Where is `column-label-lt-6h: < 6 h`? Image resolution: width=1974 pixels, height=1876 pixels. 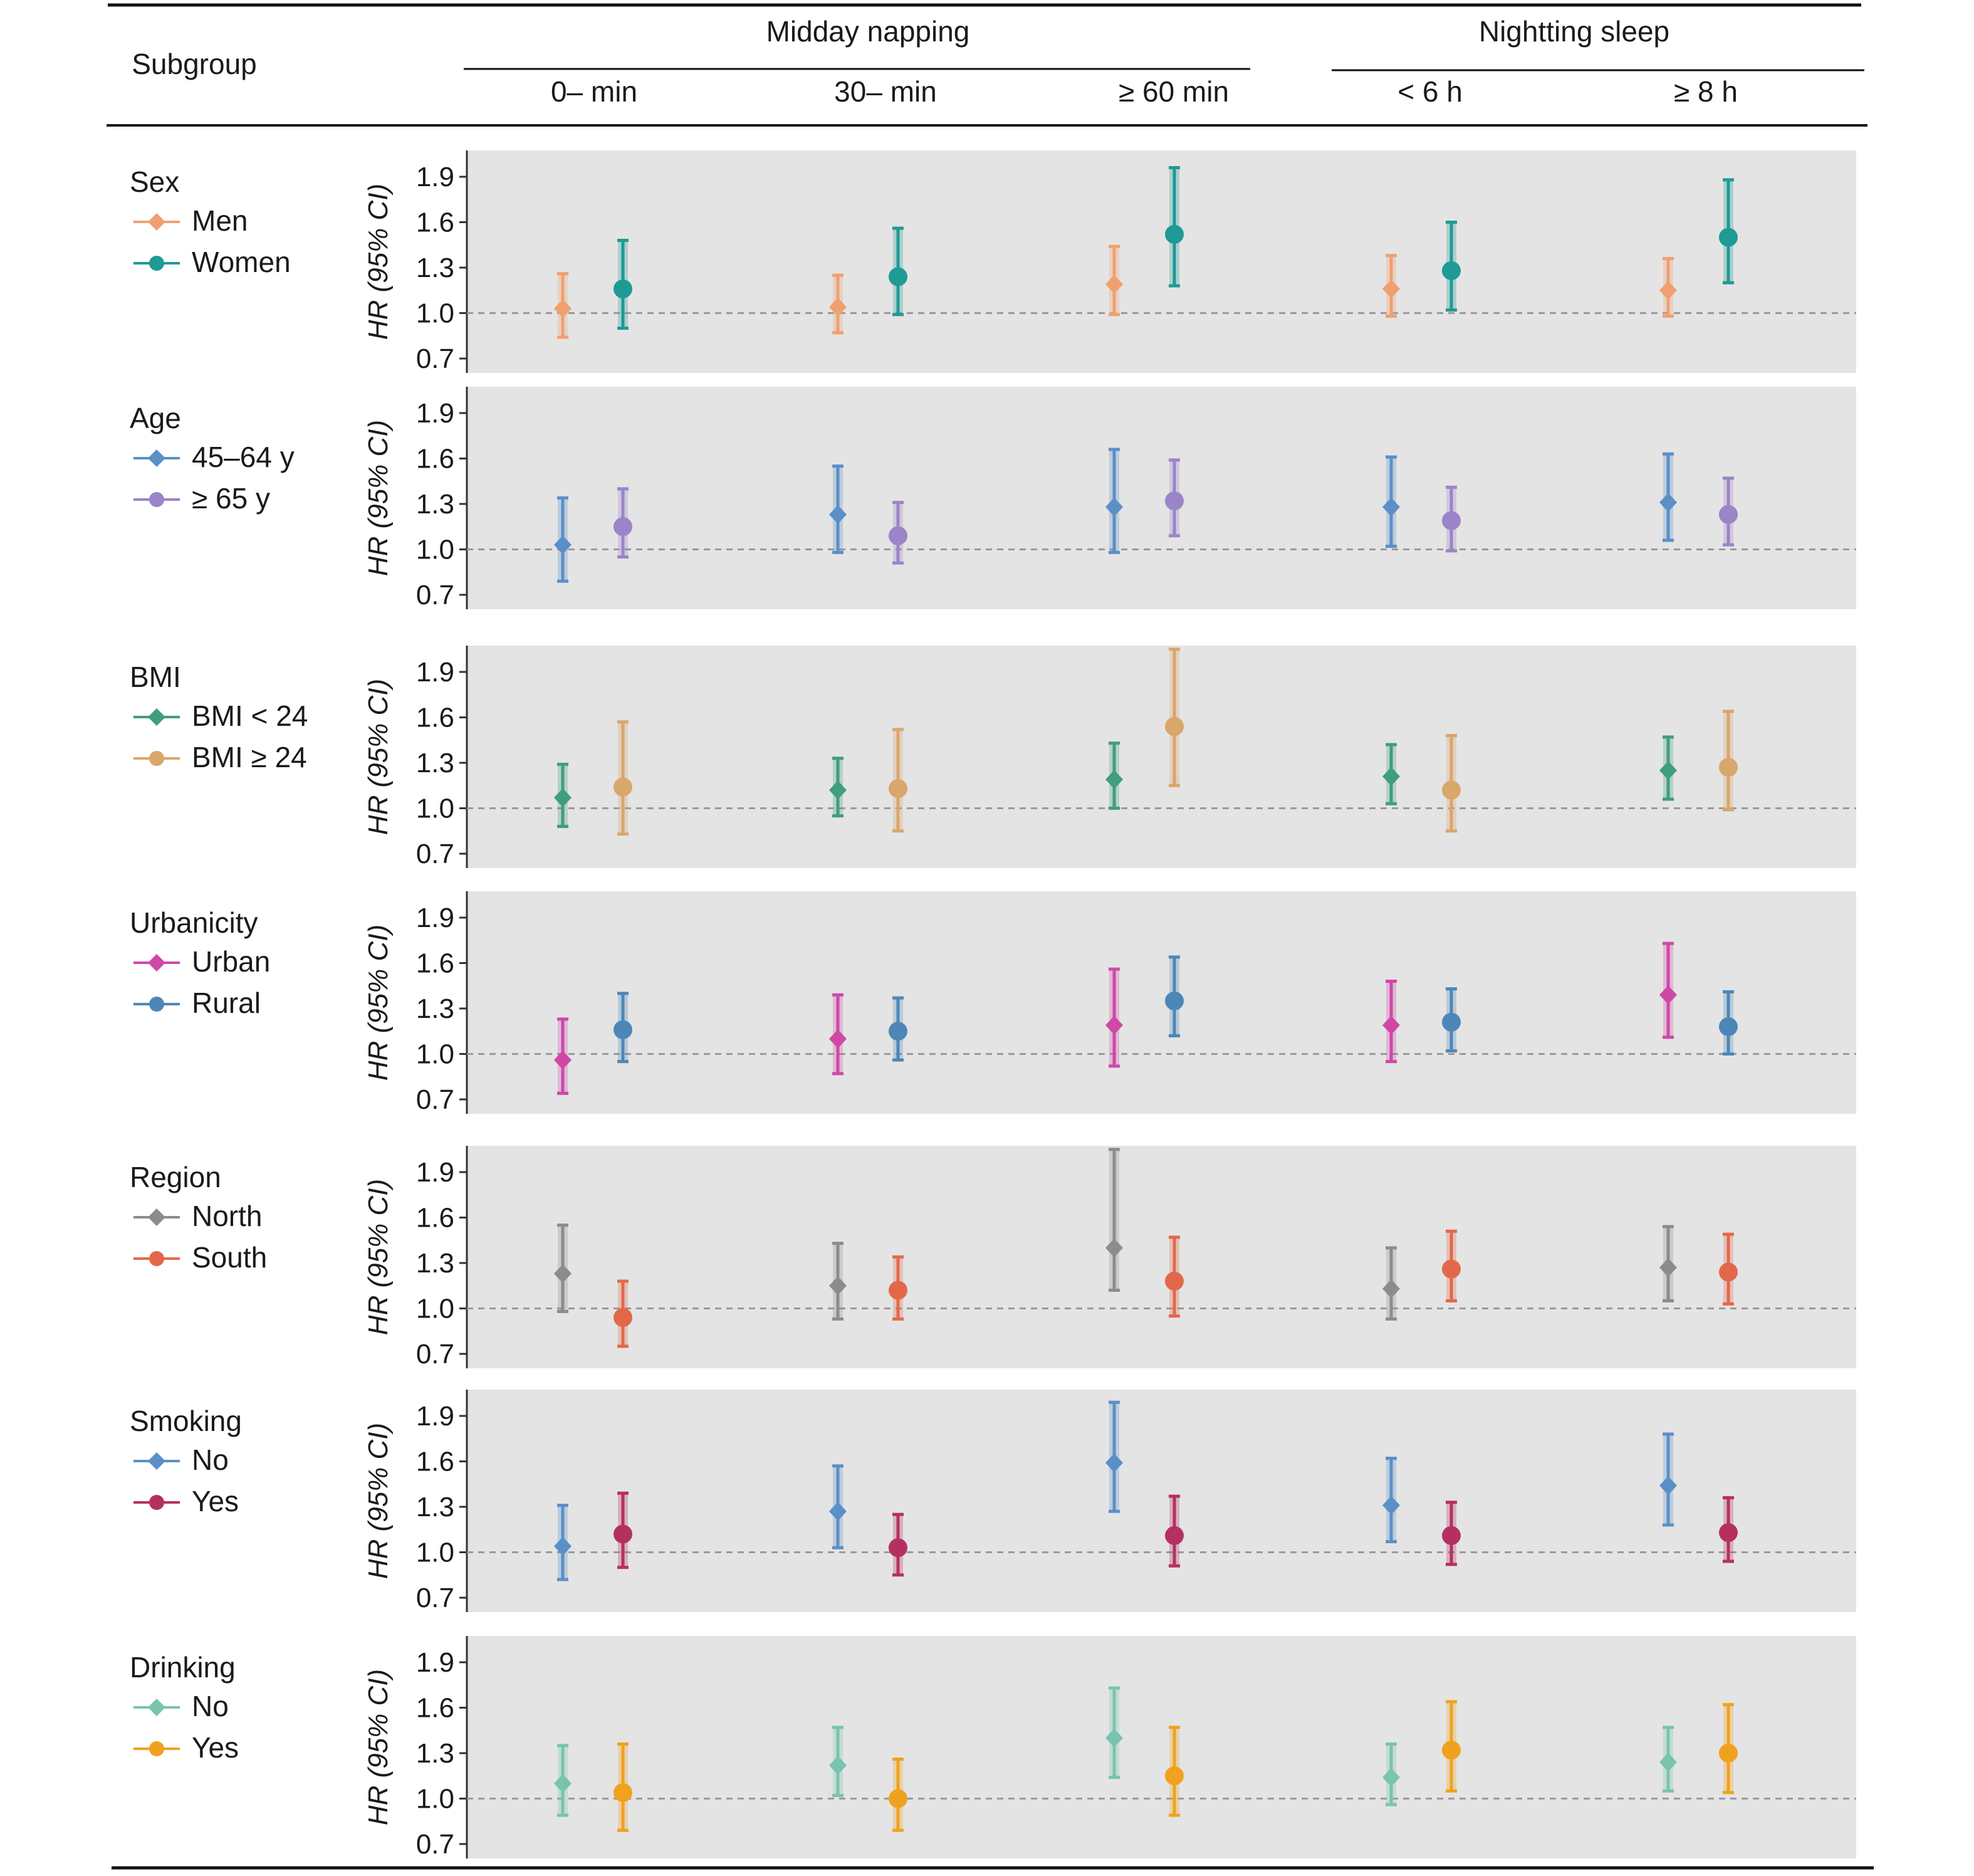
column-label-lt-6h: < 6 h is located at coordinates (1430, 91).